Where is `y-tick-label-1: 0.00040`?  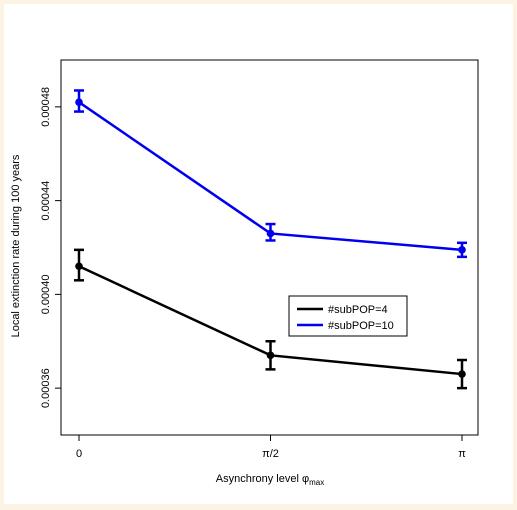
y-tick-label-1: 0.00040 is located at coordinates (46, 294).